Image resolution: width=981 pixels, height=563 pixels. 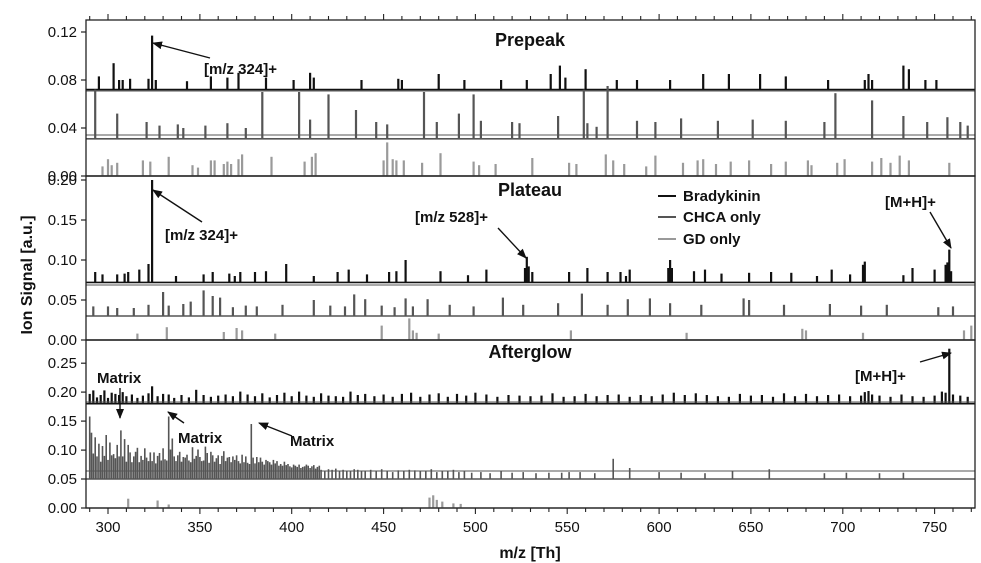 I want to click on x-tick-label: 500, so click(x=475, y=527).